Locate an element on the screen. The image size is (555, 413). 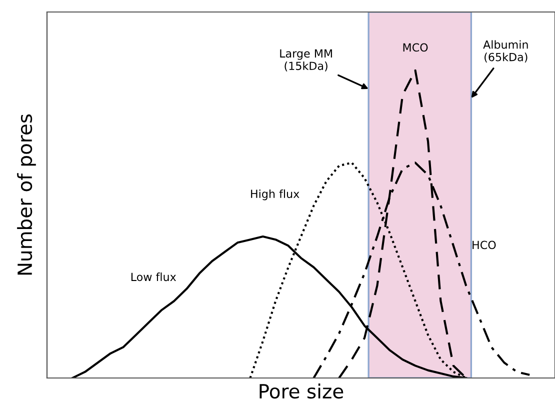
series-label: Low flux is located at coordinates (153, 277).